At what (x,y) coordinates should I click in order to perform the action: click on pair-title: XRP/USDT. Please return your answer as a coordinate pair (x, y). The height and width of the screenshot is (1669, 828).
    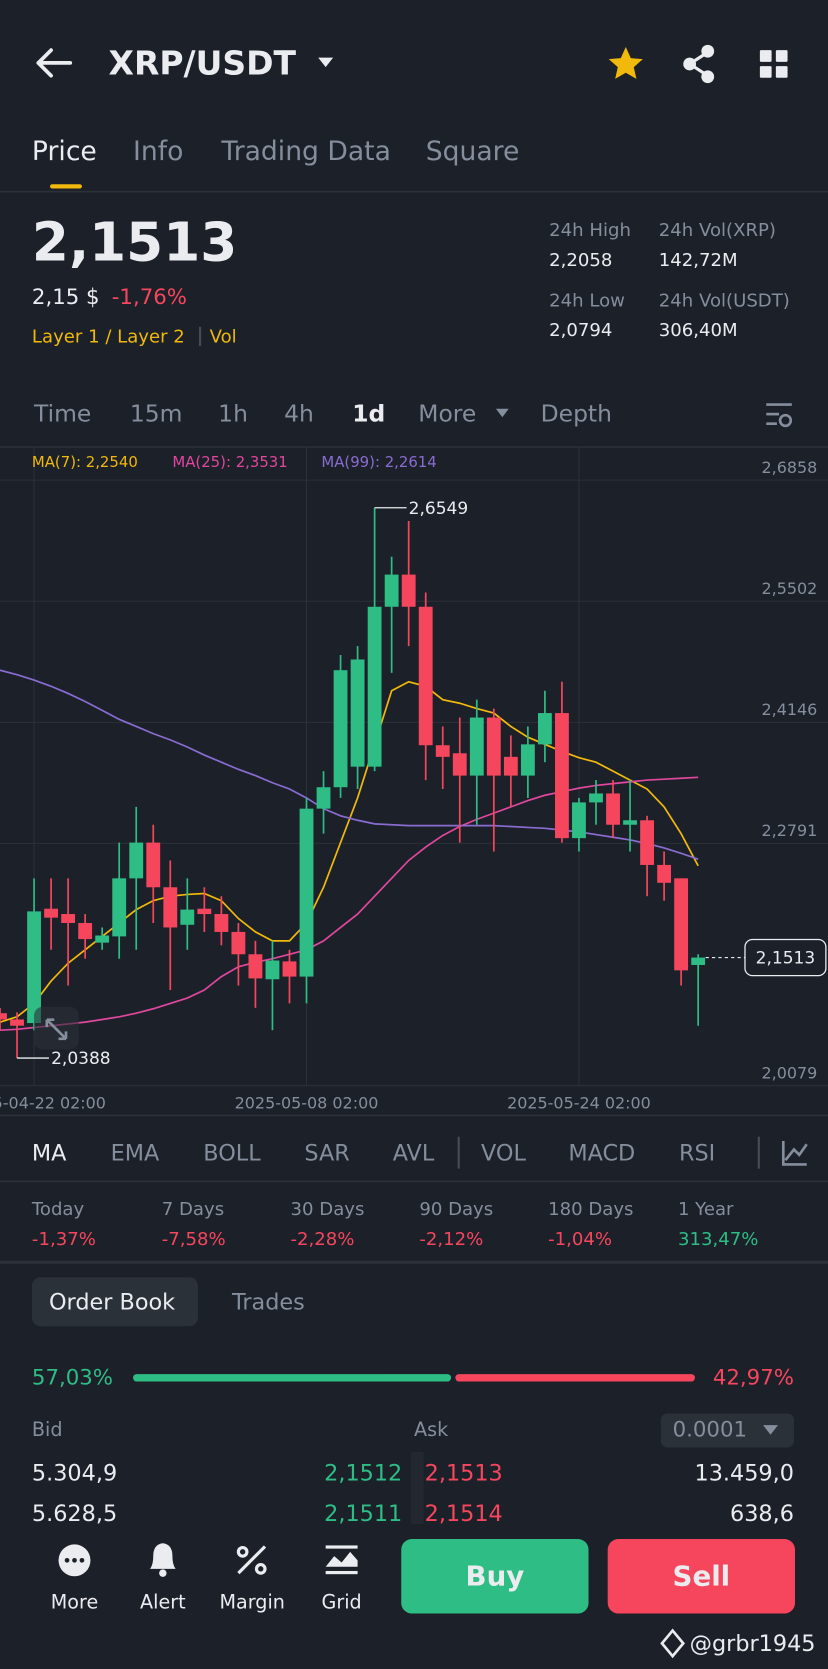
    Looking at the image, I should click on (203, 63).